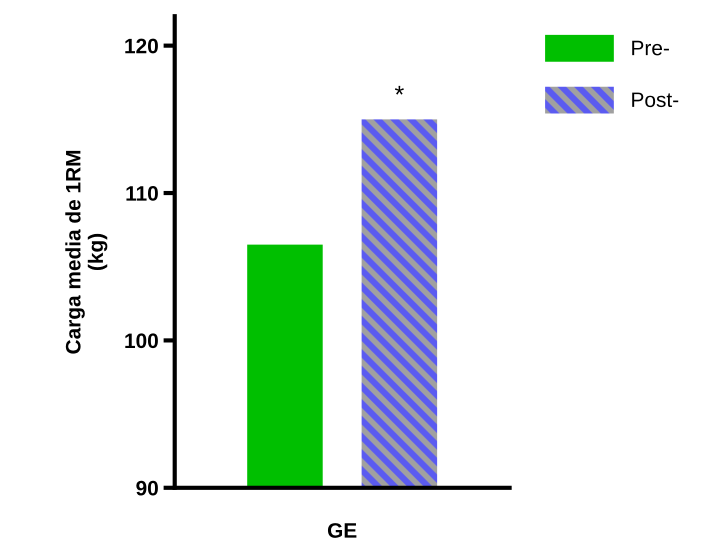 The image size is (728, 539). What do you see at coordinates (650, 48) in the screenshot?
I see `legend-label: Pre-` at bounding box center [650, 48].